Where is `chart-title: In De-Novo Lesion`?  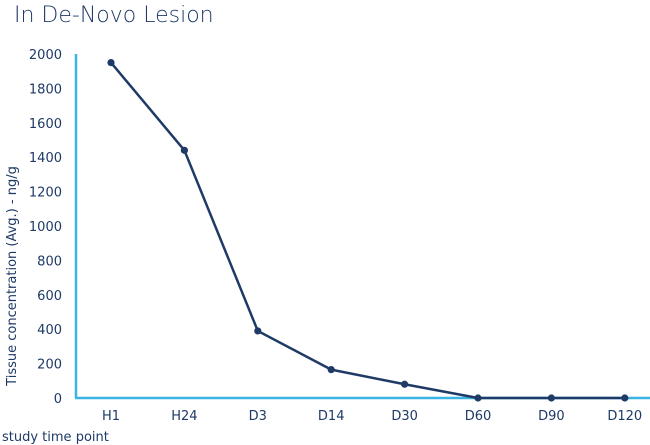
chart-title: In De-Novo Lesion is located at coordinates (114, 15).